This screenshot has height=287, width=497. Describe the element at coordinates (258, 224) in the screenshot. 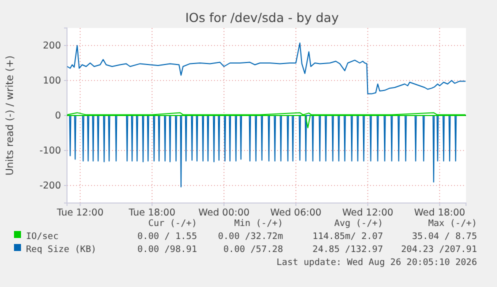

I see `text: Min (-/+)` at that location.